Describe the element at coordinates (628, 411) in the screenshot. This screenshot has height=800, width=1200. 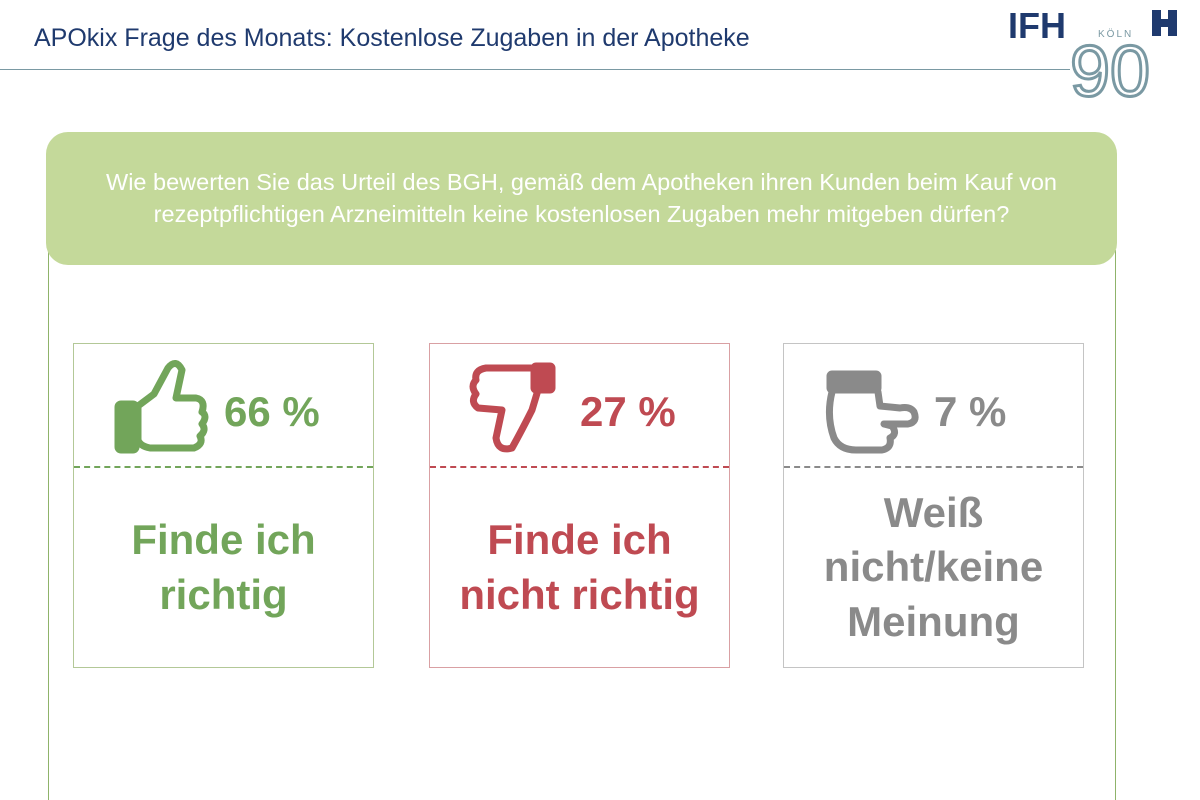
I see `percentage-value: 27 %` at that location.